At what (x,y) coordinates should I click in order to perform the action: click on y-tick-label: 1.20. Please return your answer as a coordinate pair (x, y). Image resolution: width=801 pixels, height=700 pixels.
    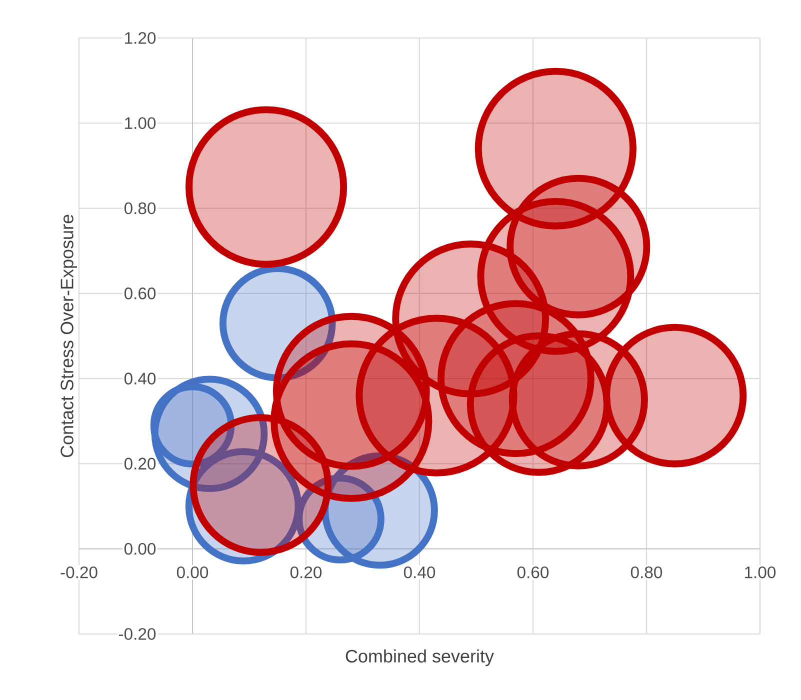
    Looking at the image, I should click on (140, 38).